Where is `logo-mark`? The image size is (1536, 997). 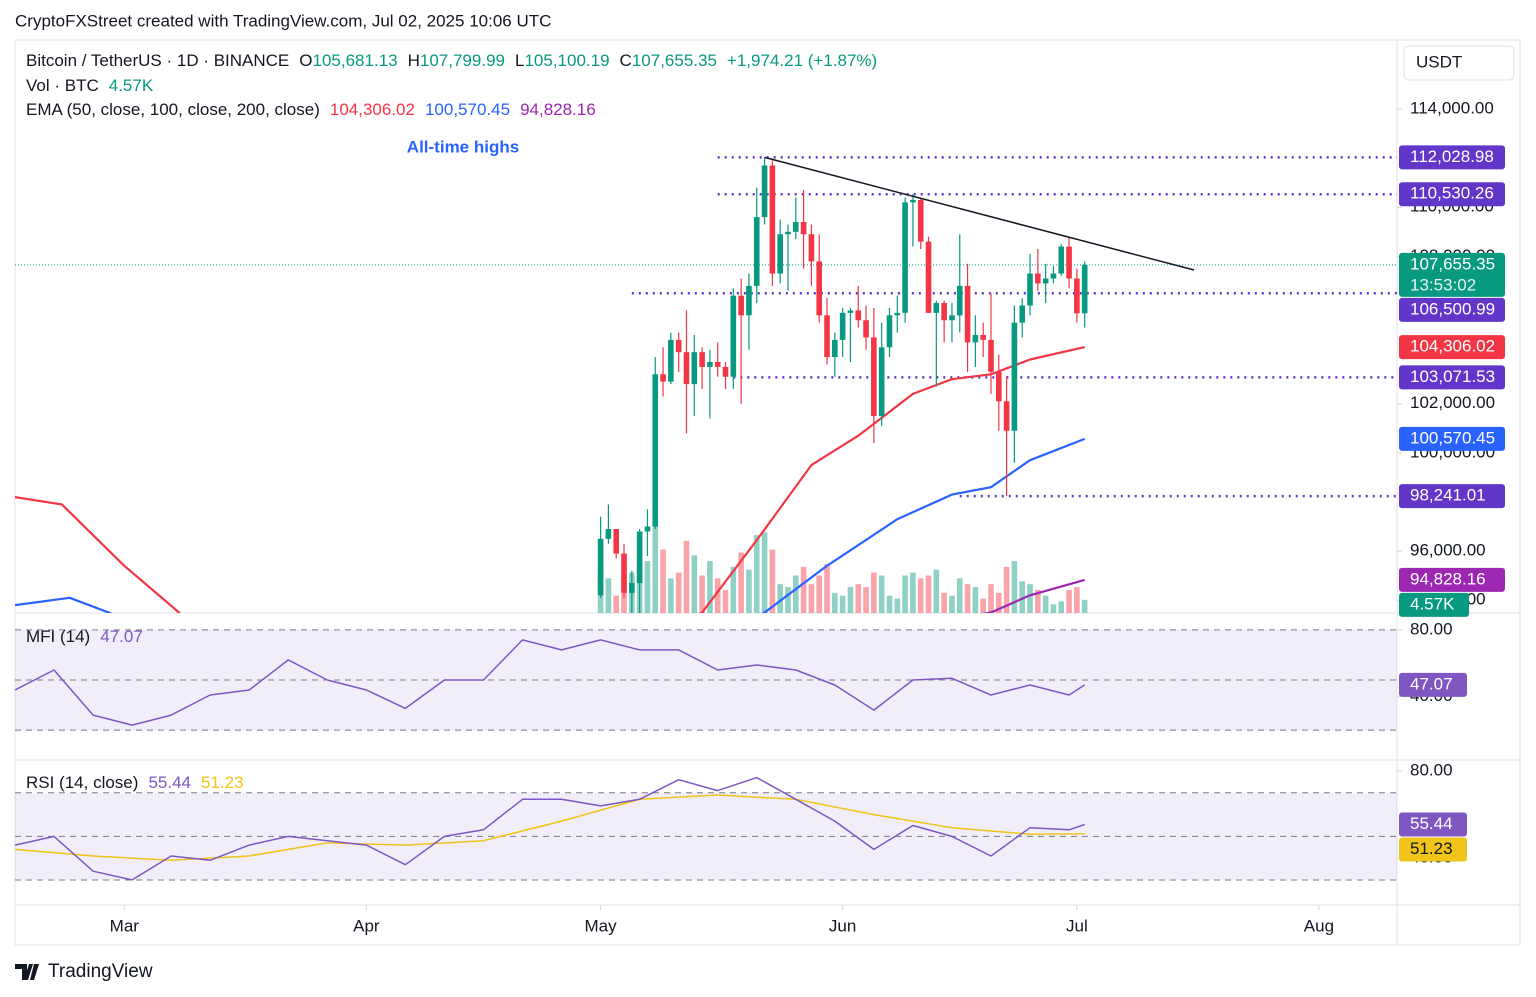
logo-mark is located at coordinates (27, 972).